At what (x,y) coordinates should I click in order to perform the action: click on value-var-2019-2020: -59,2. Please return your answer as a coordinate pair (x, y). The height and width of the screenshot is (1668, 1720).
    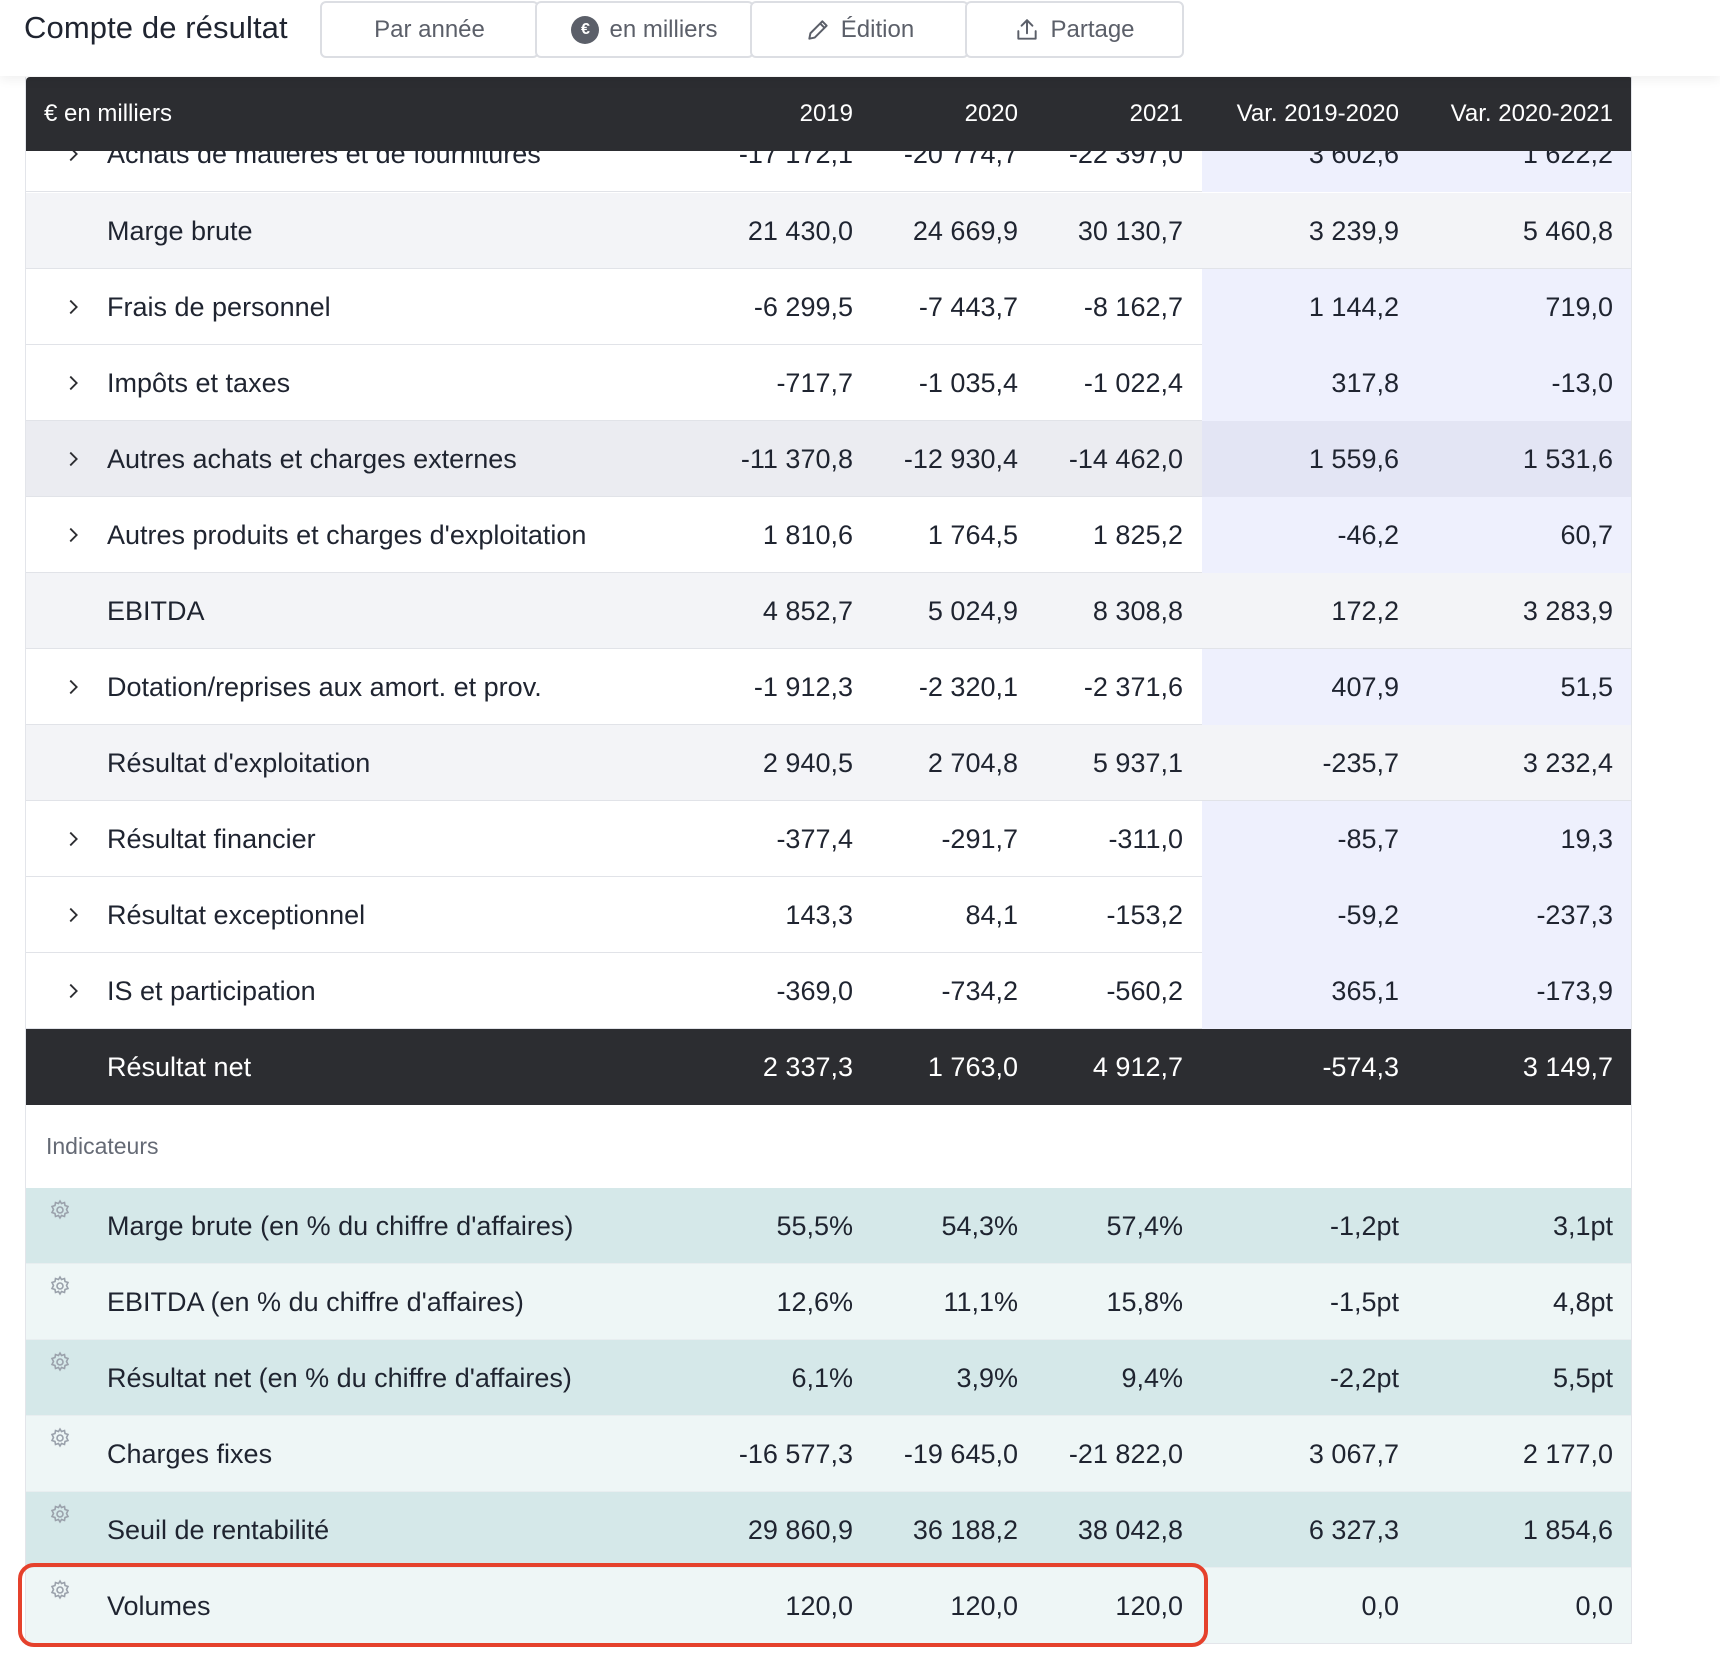
    Looking at the image, I should click on (1368, 915).